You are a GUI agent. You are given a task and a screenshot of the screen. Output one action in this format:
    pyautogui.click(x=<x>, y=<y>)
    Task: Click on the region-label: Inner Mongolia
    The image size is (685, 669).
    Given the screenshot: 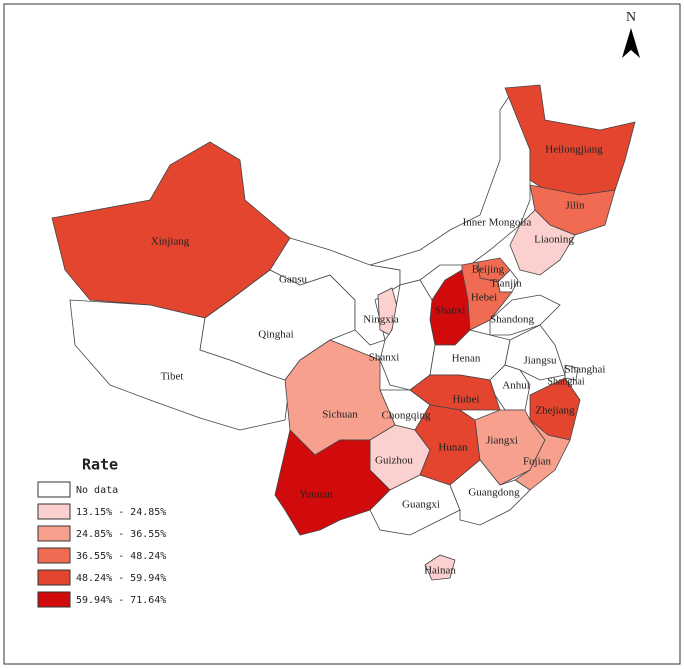 What is the action you would take?
    pyautogui.click(x=497, y=223)
    